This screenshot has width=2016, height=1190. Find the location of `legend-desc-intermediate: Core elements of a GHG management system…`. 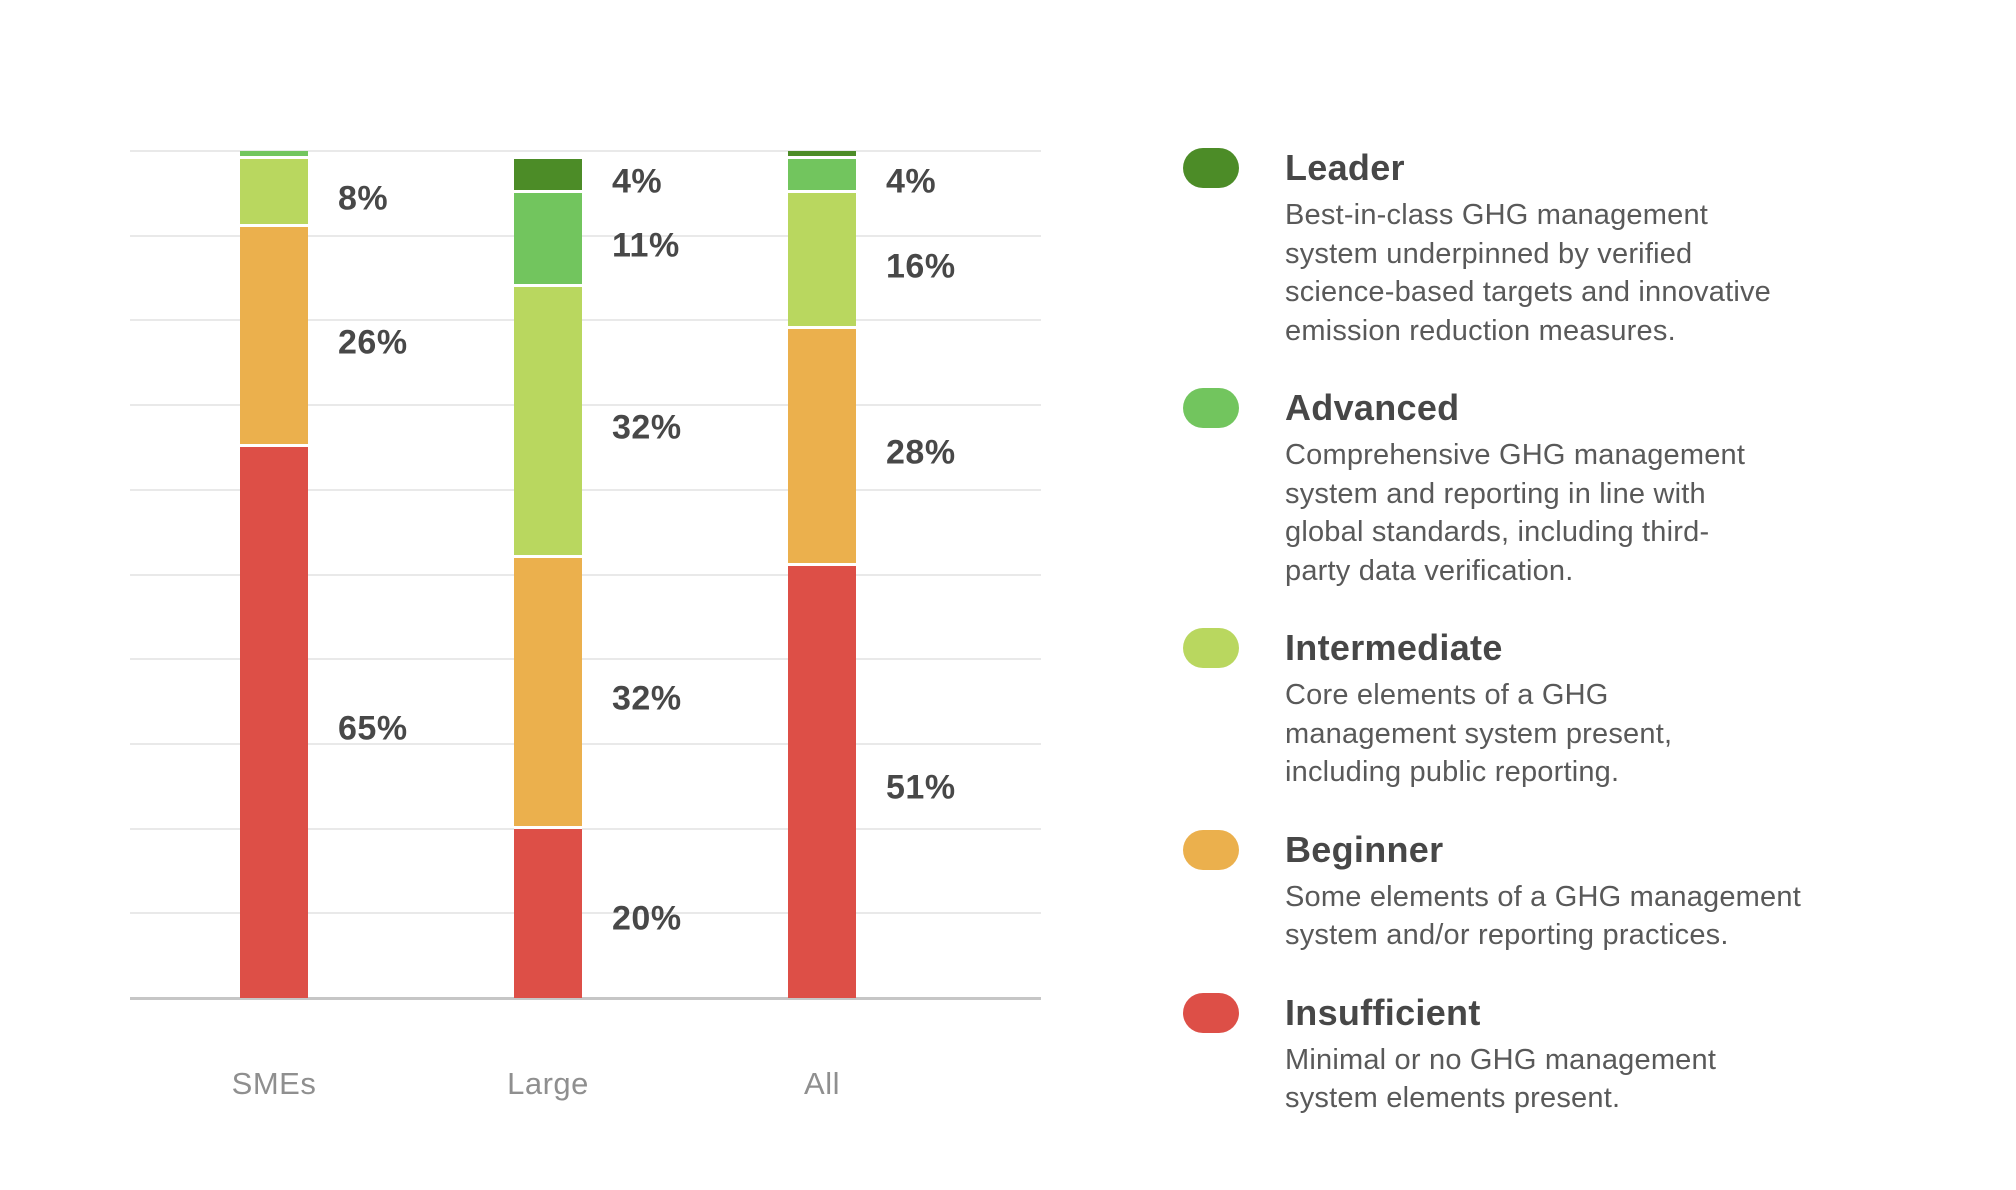

legend-desc-intermediate: Core elements of a GHG management system… is located at coordinates (1479, 733).